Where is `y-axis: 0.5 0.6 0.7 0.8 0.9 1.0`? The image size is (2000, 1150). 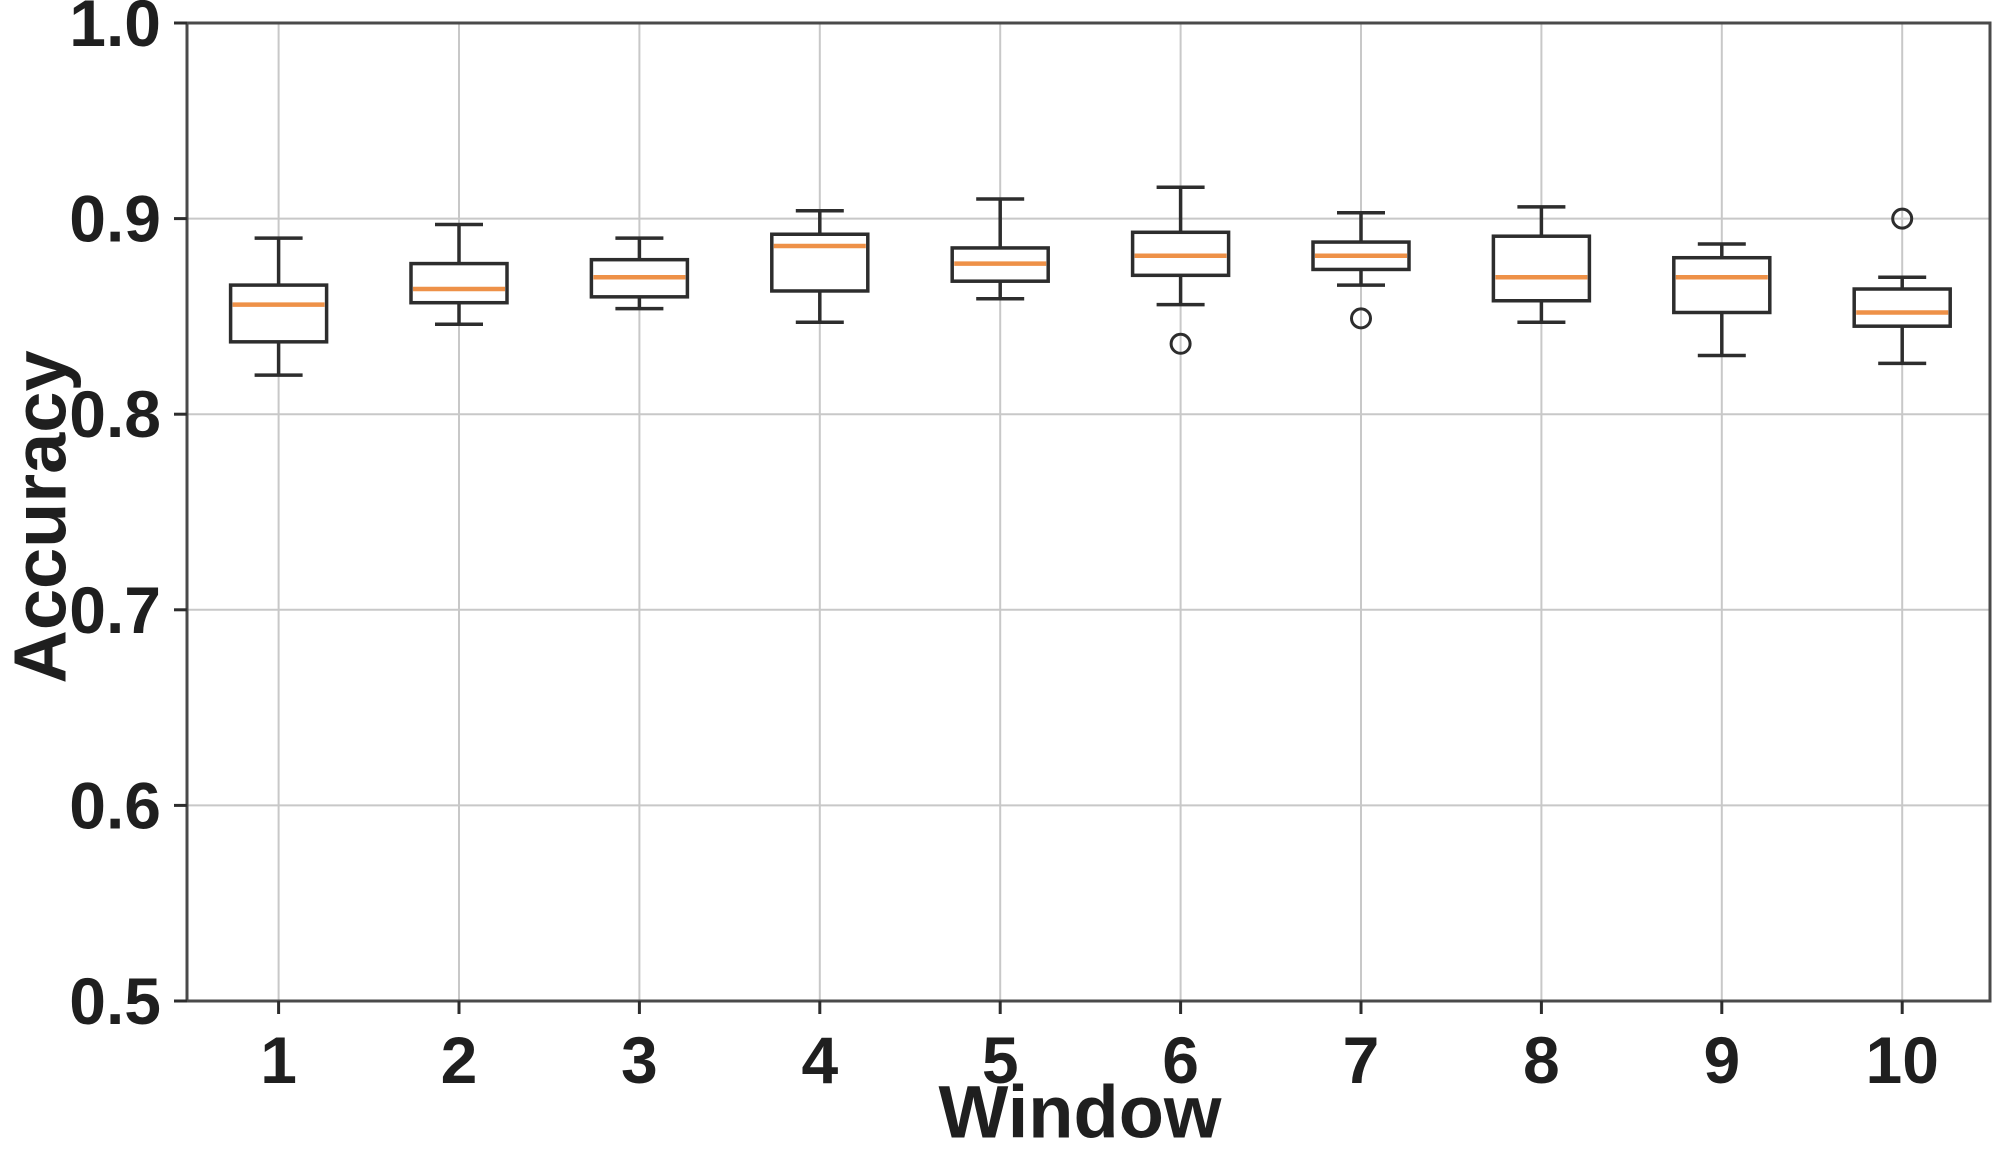 y-axis: 0.5 0.6 0.7 0.8 0.9 1.0 is located at coordinates (128, 519).